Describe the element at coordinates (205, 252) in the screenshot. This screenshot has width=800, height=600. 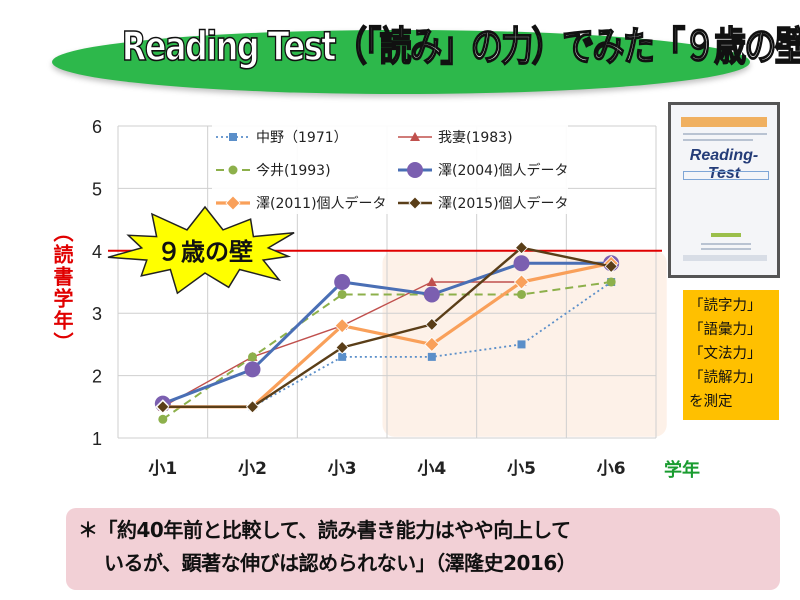
I see `starburst-label: ９歳の壁` at that location.